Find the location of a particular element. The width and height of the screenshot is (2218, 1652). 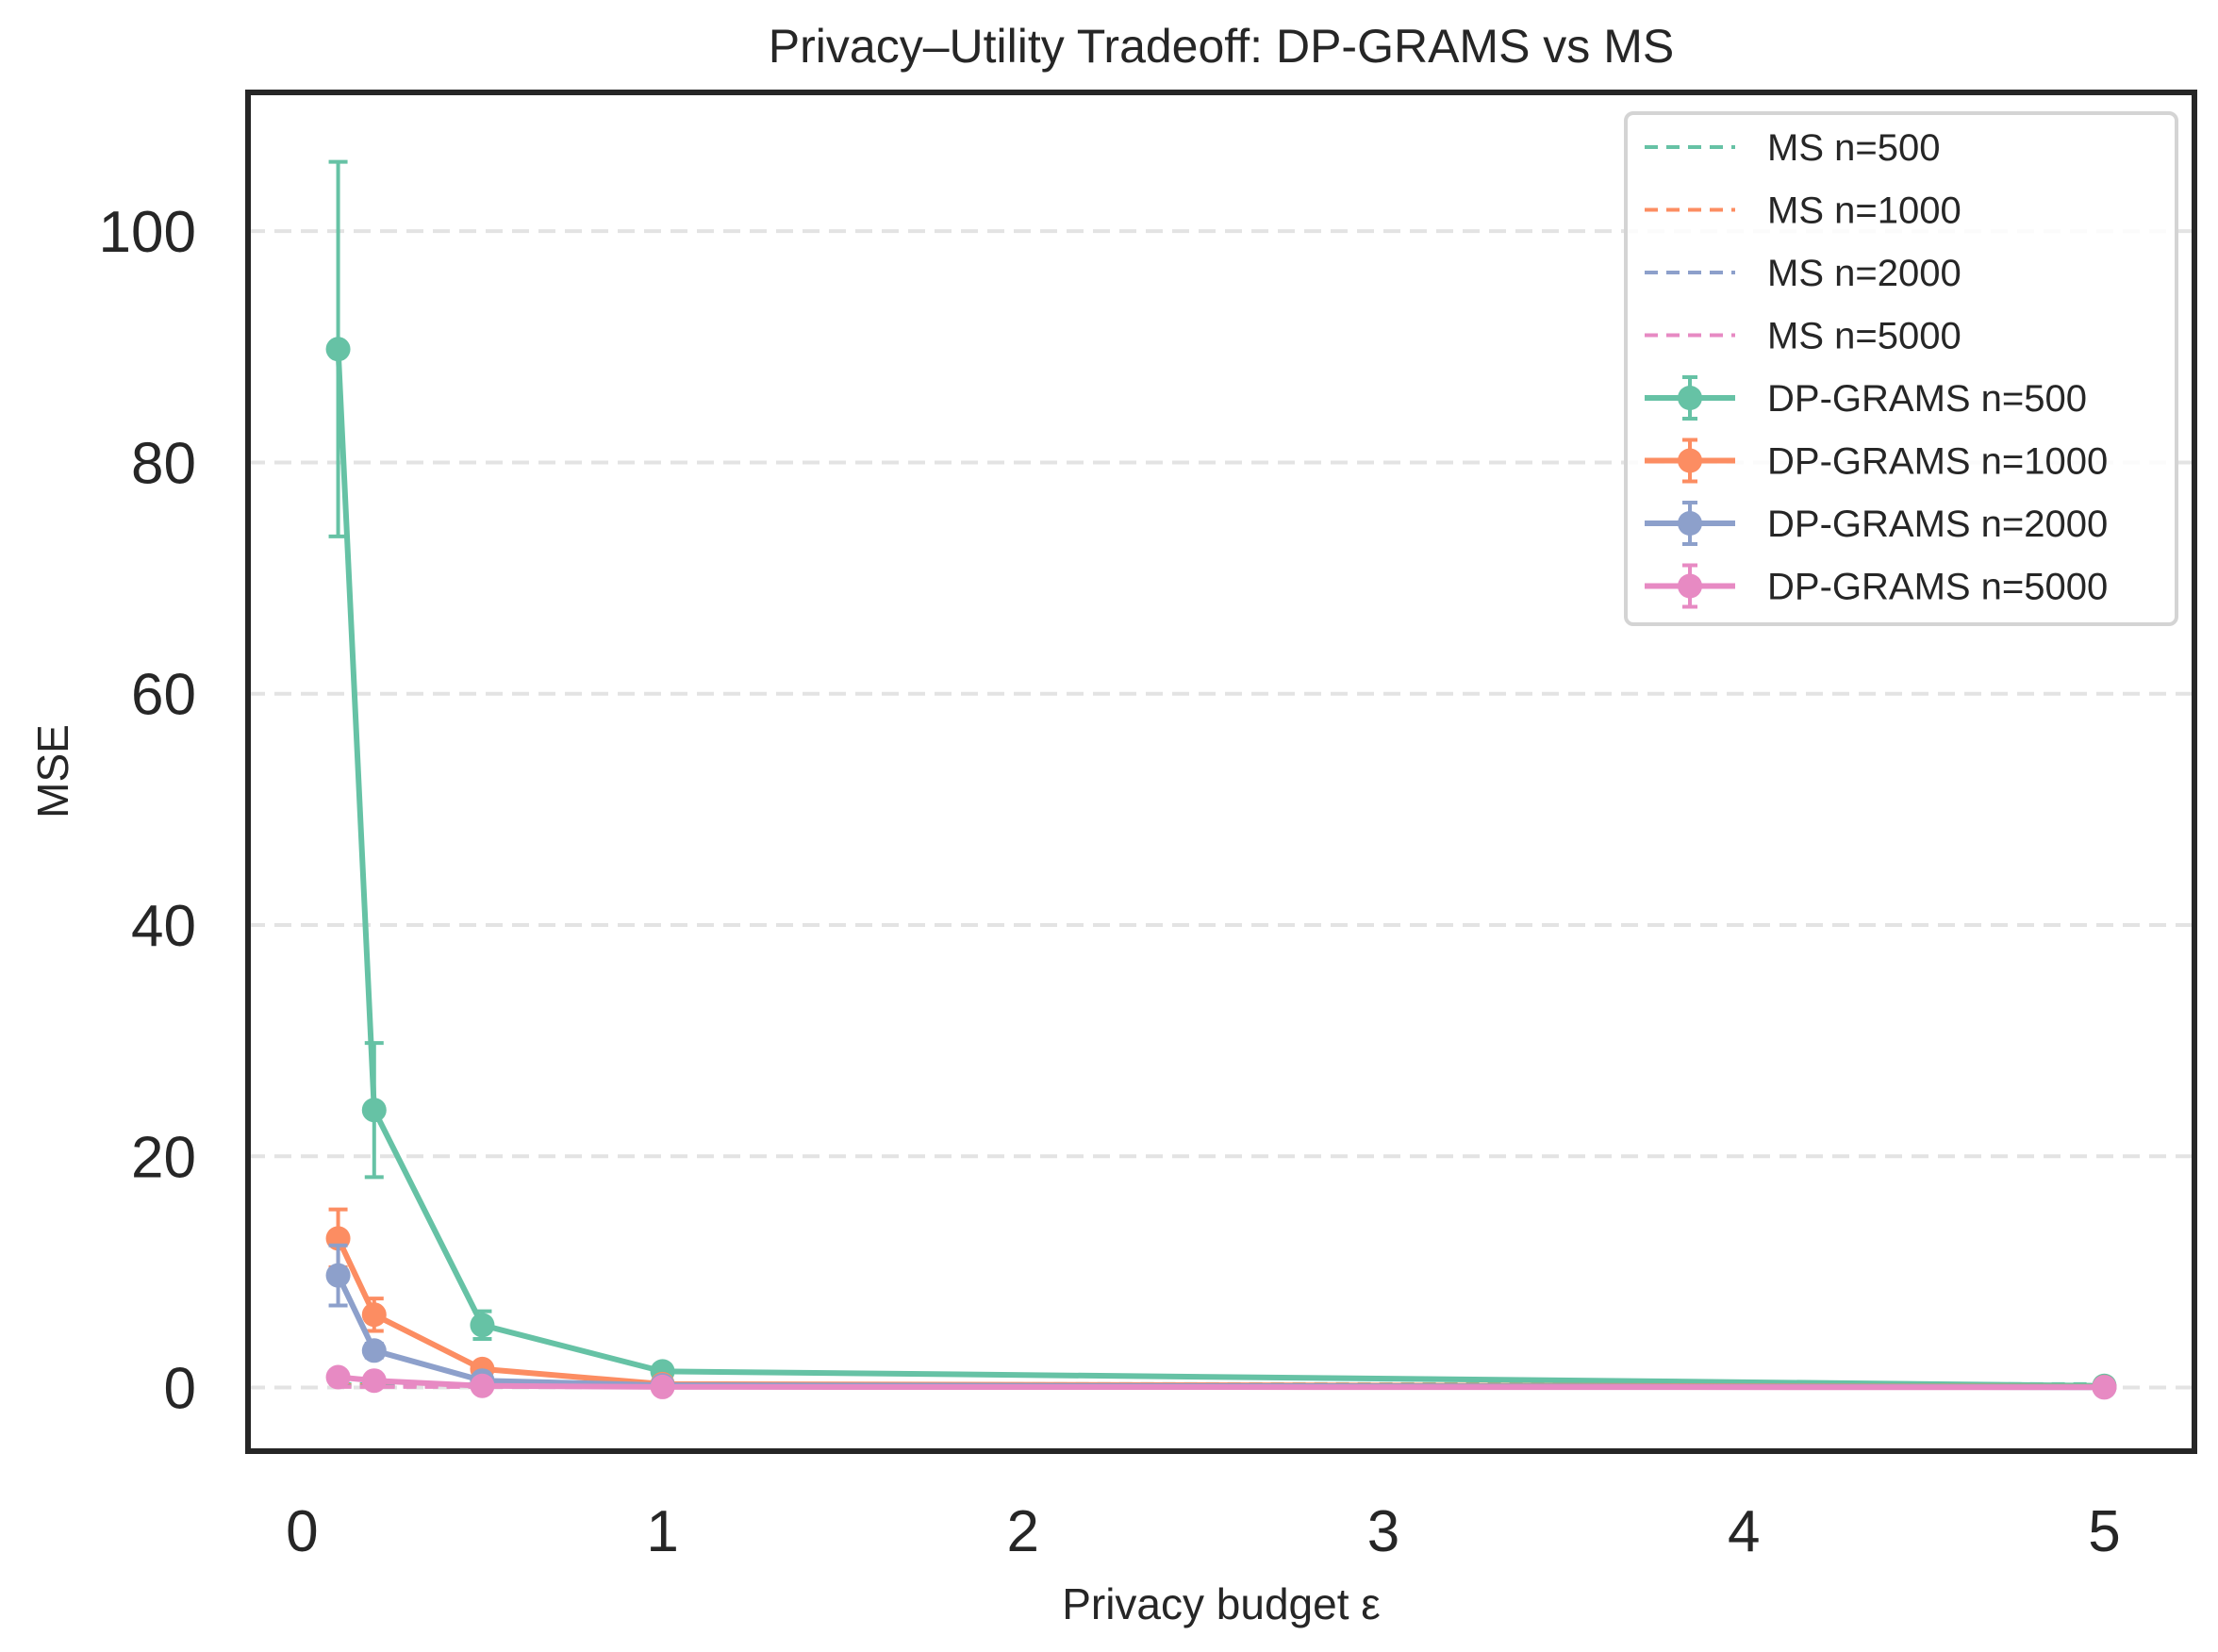

x-tick-label: 3 is located at coordinates (1383, 1531).